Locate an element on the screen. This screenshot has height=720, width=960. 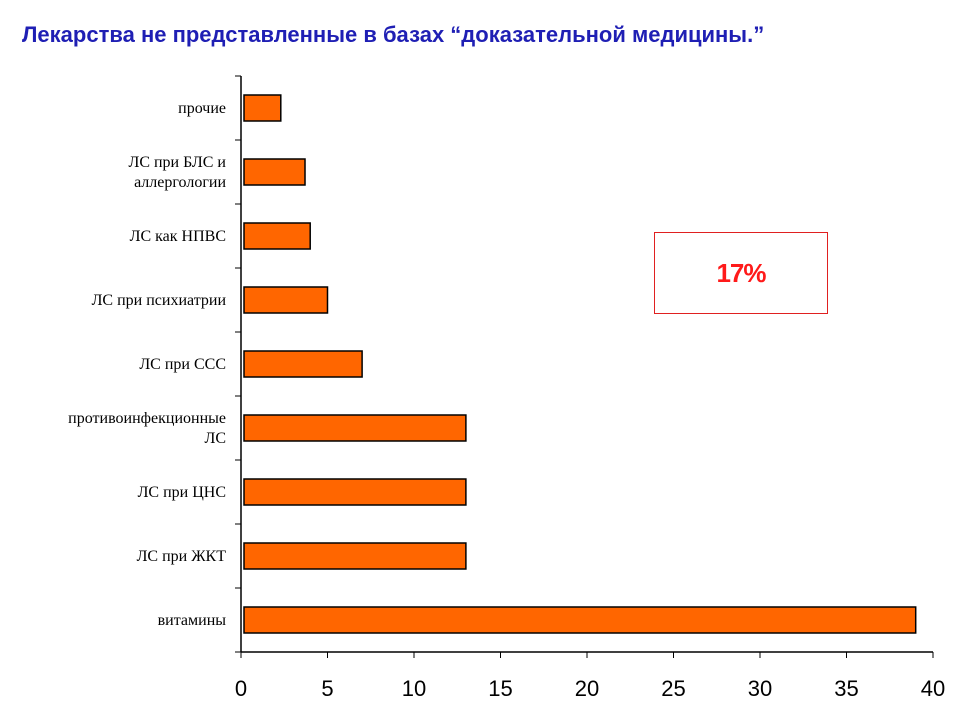
percentage-callout-box: 17% is located at coordinates (741, 273).